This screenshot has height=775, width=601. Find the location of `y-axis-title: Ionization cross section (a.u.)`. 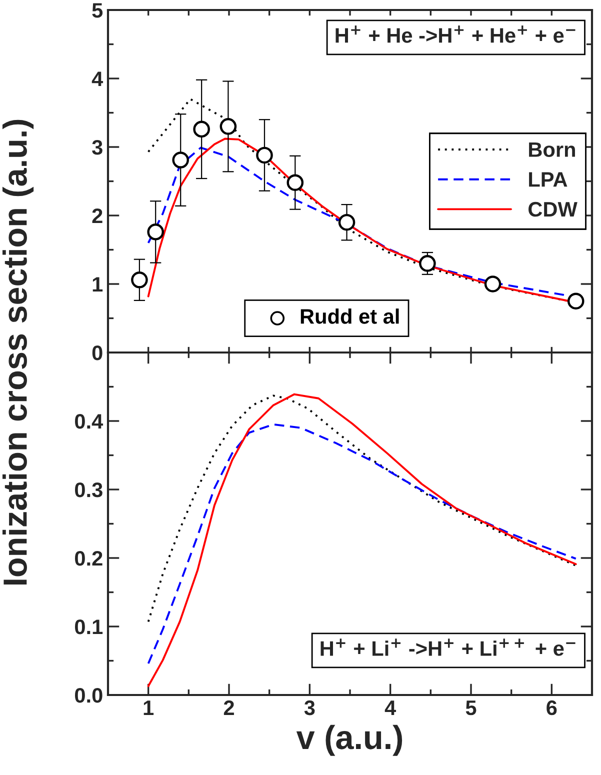

y-axis-title: Ionization cross section (a.u.) is located at coordinates (18, 352).